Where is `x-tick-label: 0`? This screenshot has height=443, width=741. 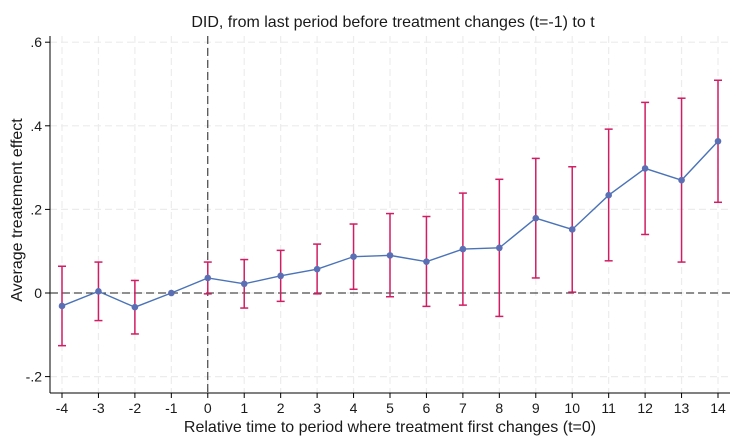
x-tick-label: 0 is located at coordinates (208, 408).